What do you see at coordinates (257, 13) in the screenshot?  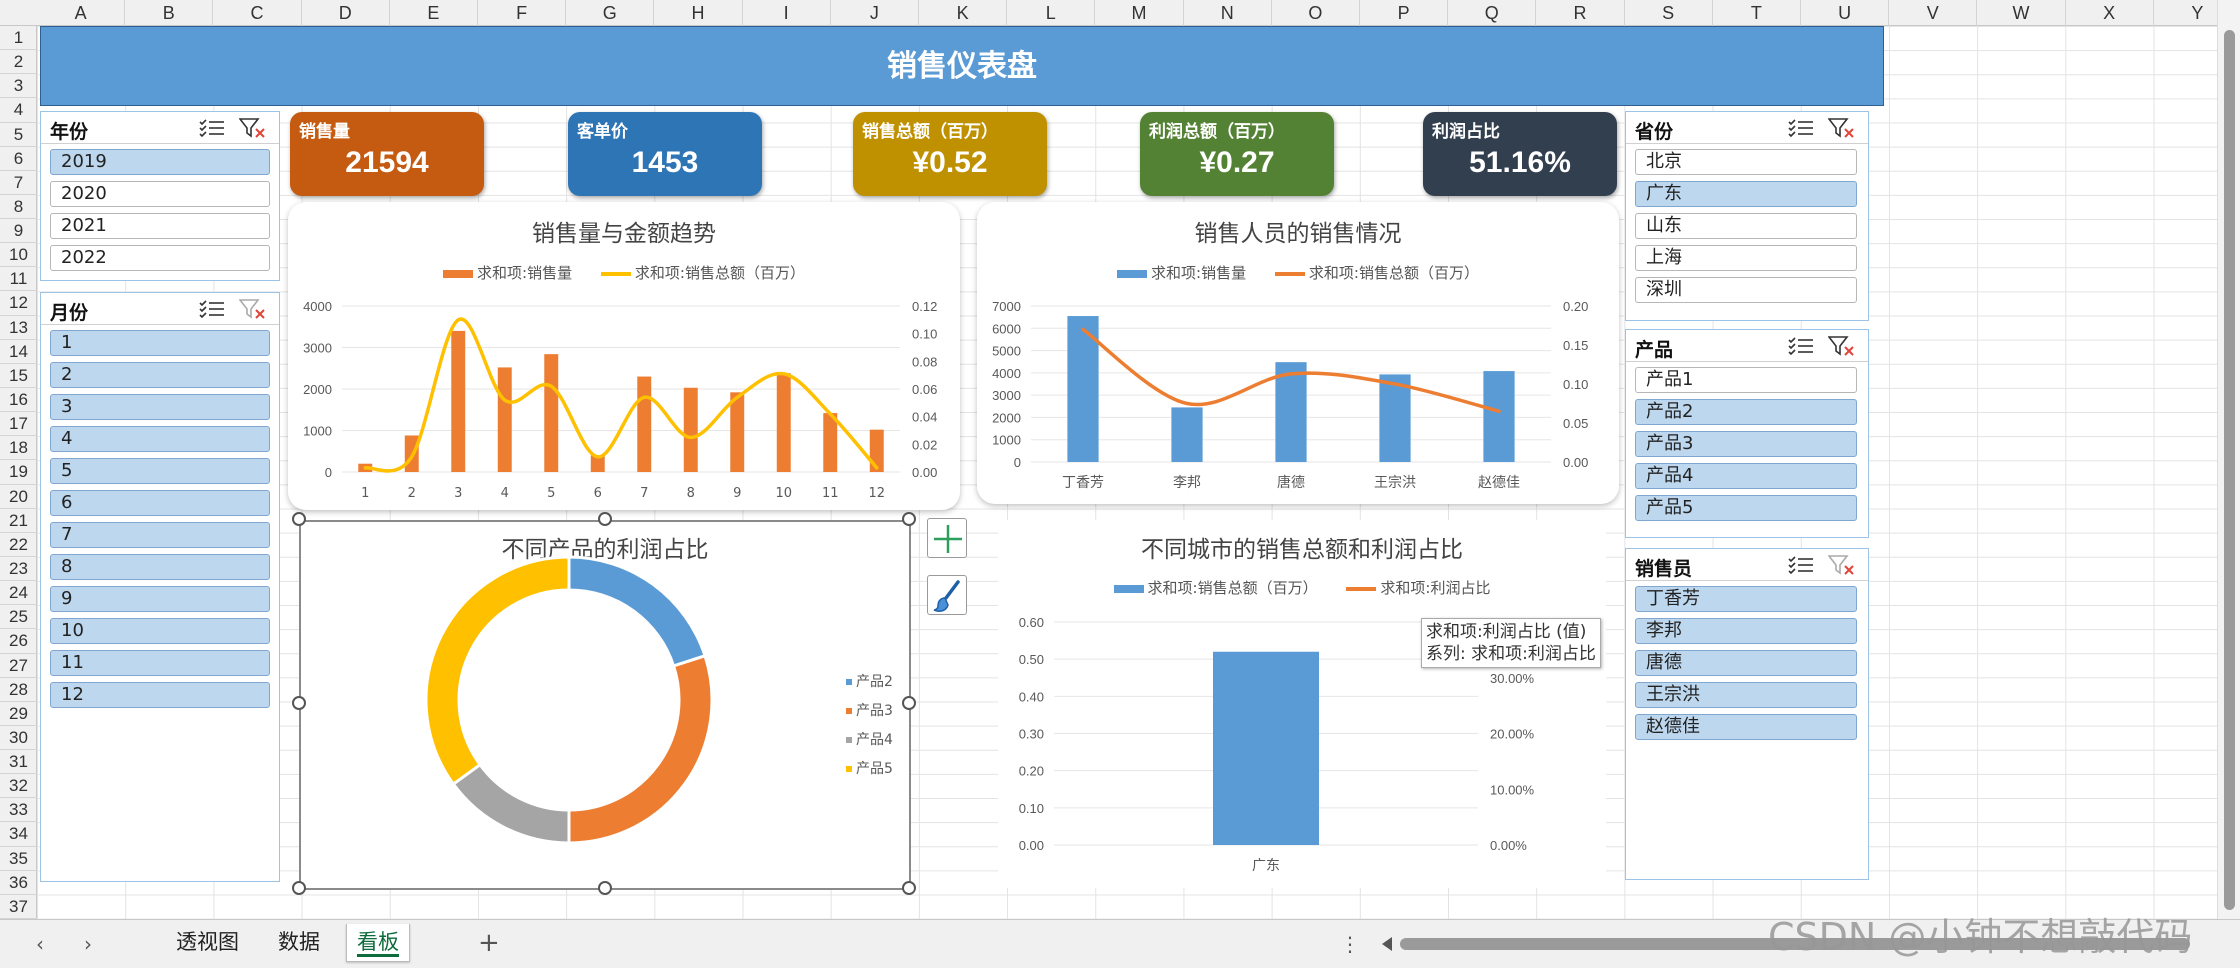 I see `column-header: C` at bounding box center [257, 13].